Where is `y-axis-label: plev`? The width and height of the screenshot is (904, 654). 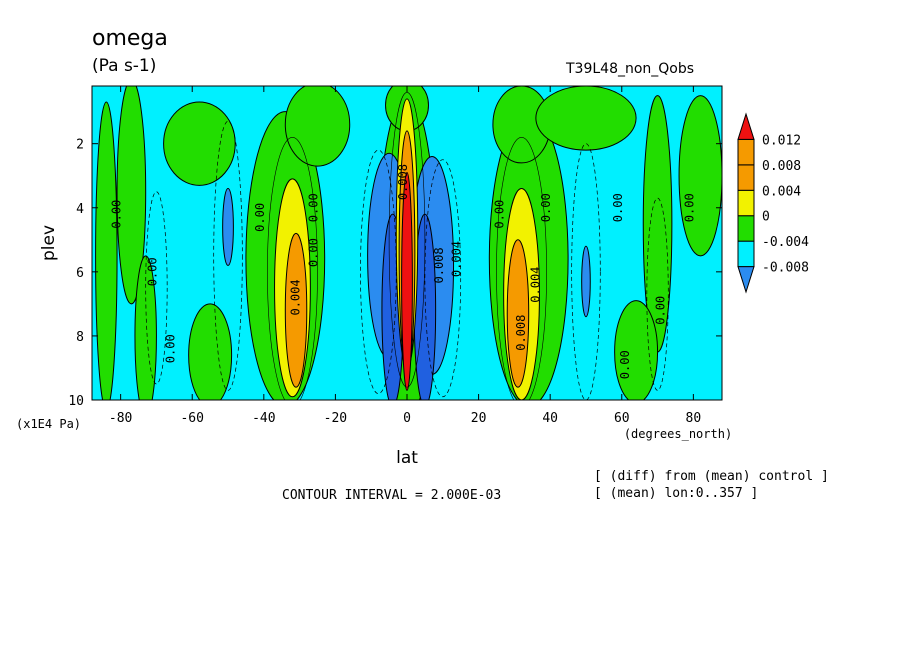 y-axis-label: plev is located at coordinates (49, 243).